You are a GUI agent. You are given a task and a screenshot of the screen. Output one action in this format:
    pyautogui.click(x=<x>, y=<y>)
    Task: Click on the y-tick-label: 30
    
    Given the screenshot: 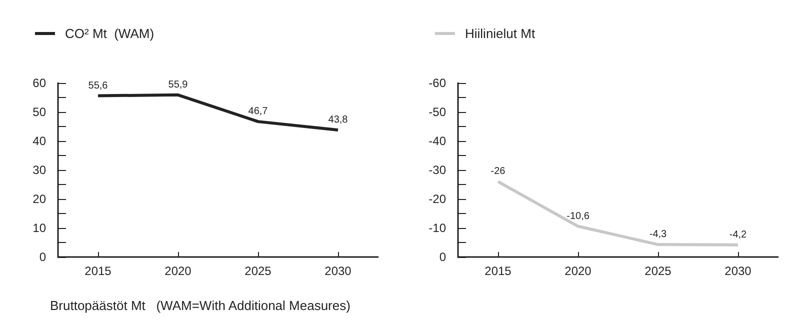 What is the action you would take?
    pyautogui.click(x=39, y=170)
    